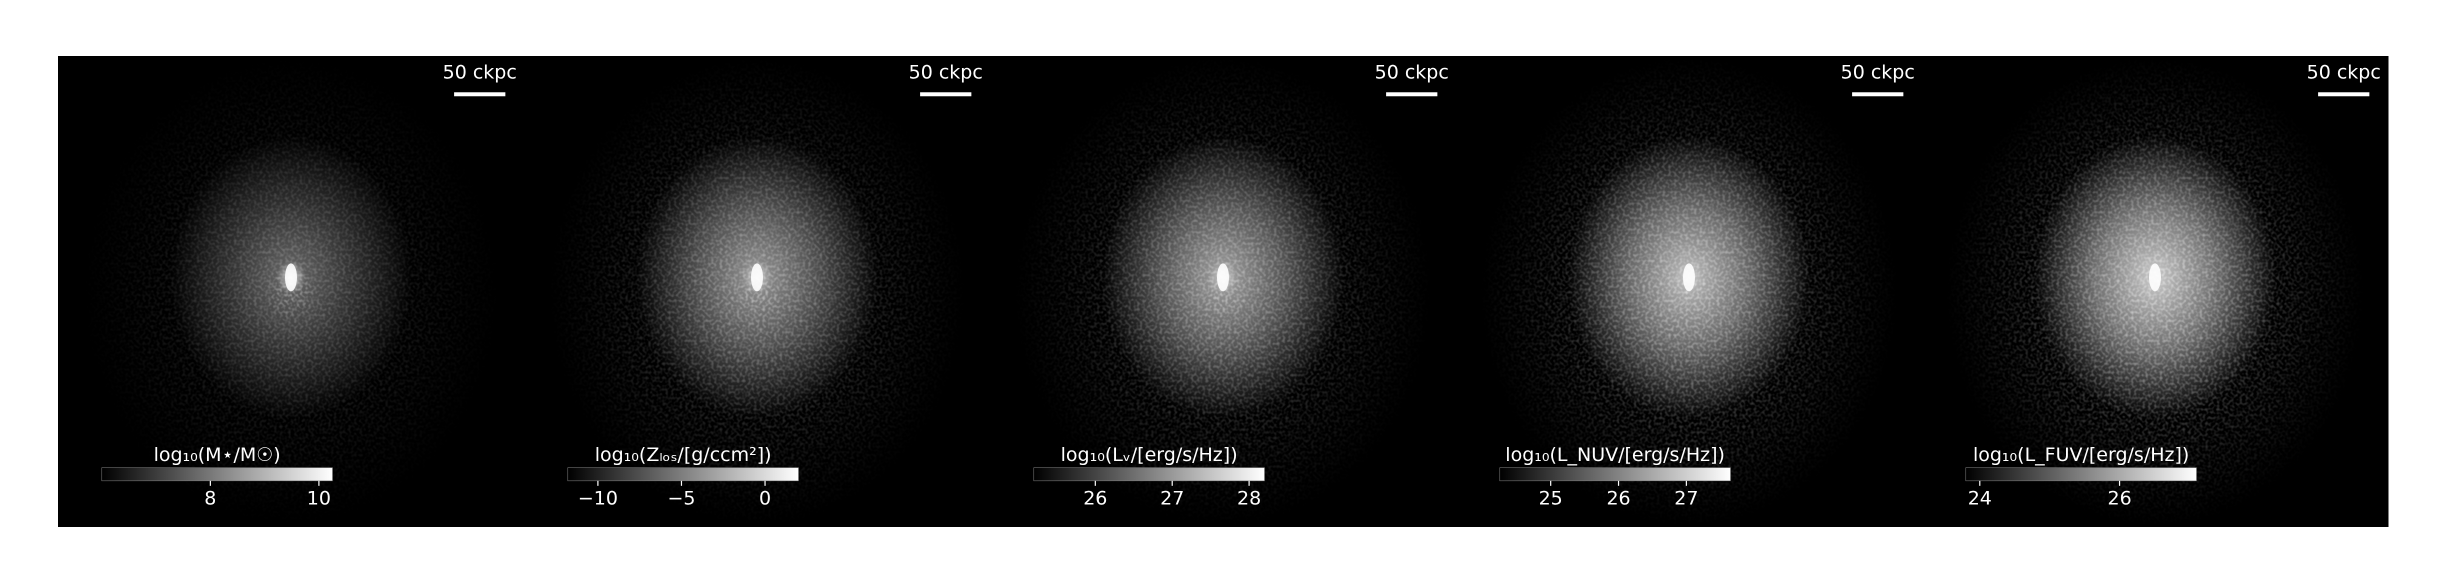 Image resolution: width=2444 pixels, height=584 pixels. Describe the element at coordinates (681, 498) in the screenshot. I see `colorbar-tick-label: −5` at that location.